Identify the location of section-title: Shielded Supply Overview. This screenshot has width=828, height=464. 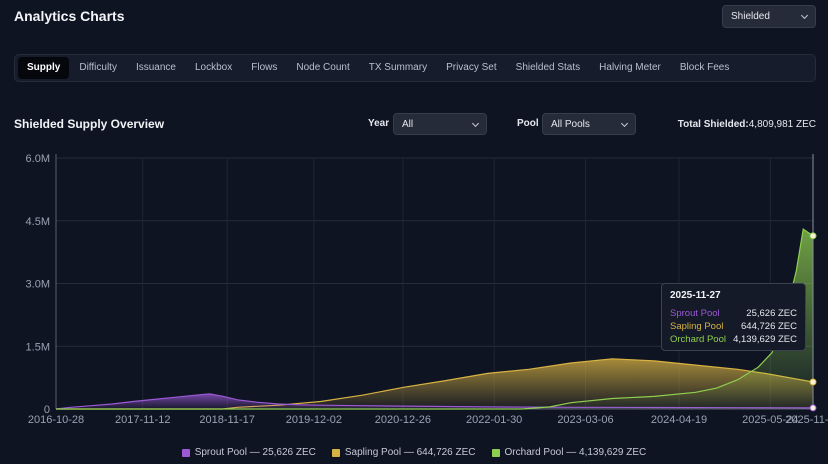
(89, 124).